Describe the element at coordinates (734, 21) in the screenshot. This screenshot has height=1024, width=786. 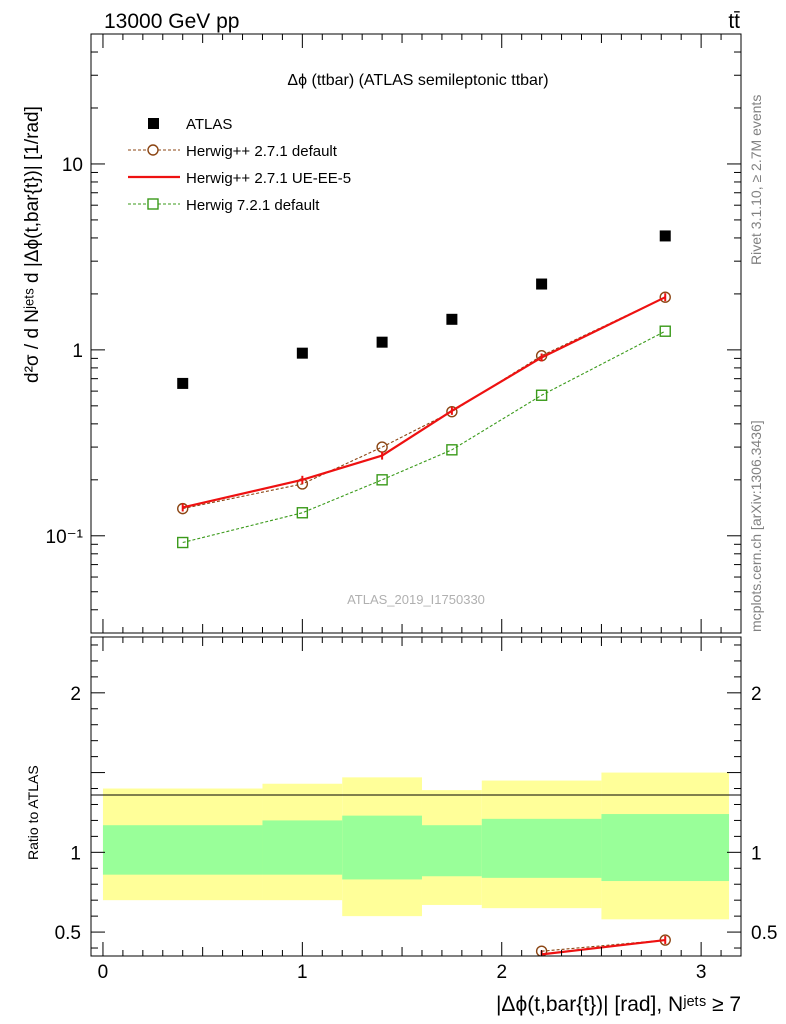
I see `process-label: tt̄` at that location.